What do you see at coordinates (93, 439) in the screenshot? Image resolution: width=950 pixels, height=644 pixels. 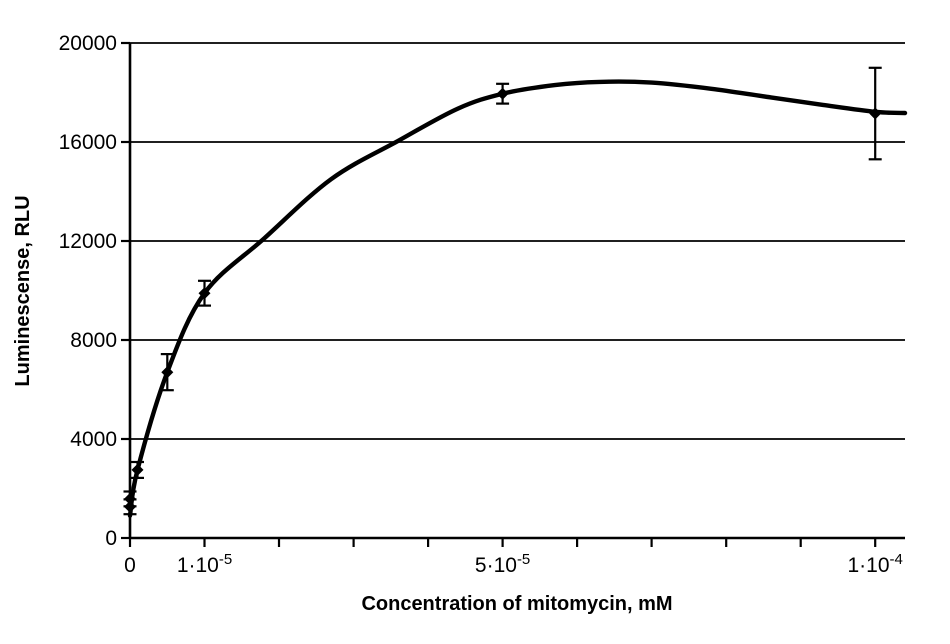 I see `y-tick-label: 4000` at bounding box center [93, 439].